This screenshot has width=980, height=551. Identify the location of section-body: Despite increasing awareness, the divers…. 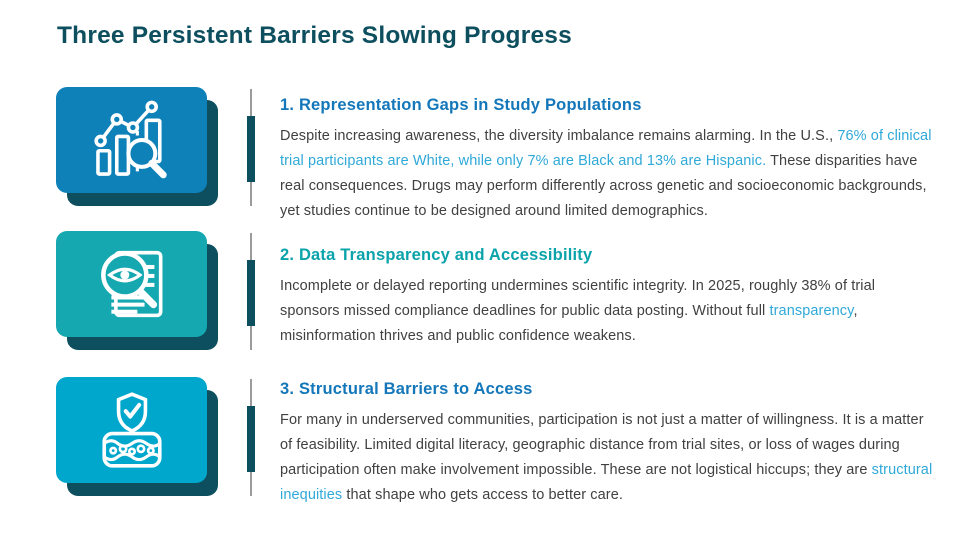
(608, 174).